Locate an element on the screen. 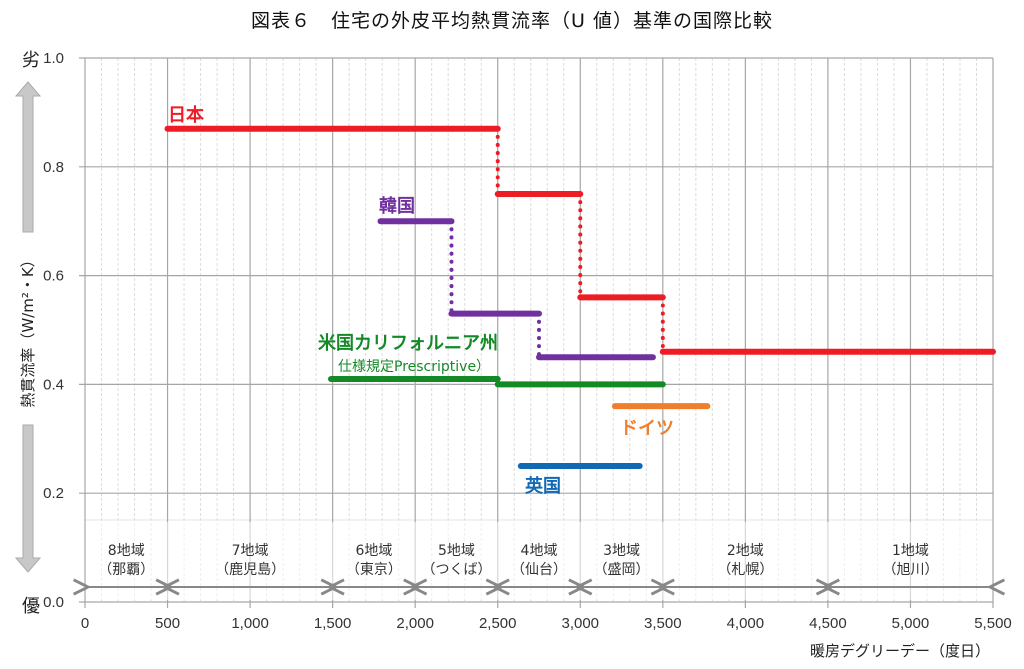  region-city-label: （仙台） is located at coordinates (539, 570).